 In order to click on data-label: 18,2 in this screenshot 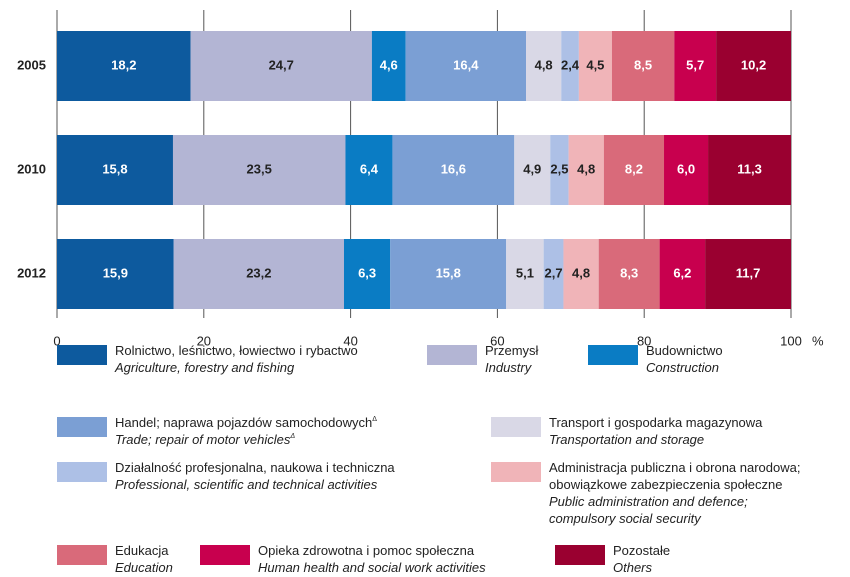, I will do `click(123, 64)`.